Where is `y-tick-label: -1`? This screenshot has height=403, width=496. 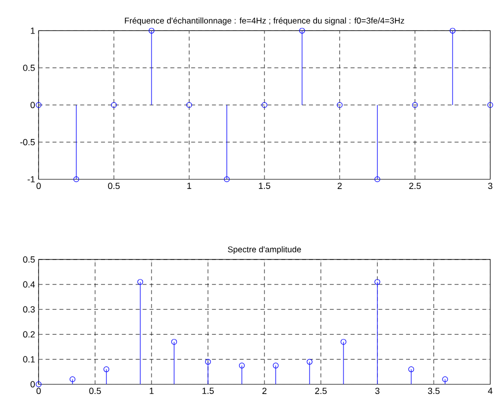
y-tick-label: -1 is located at coordinates (31, 179).